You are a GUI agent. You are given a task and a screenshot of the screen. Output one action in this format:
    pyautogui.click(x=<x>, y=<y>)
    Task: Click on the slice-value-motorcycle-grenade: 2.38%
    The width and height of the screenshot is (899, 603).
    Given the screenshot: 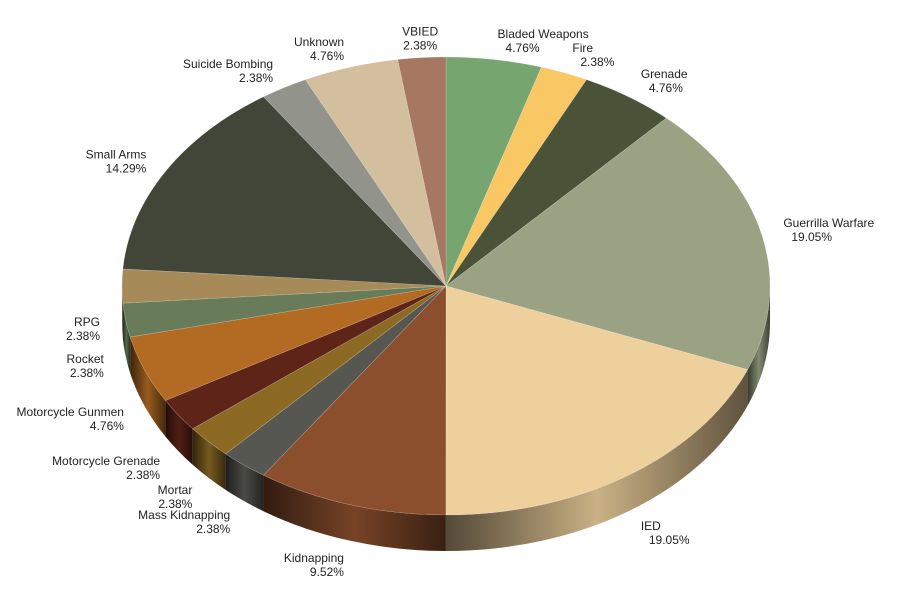 What is the action you would take?
    pyautogui.click(x=143, y=475)
    